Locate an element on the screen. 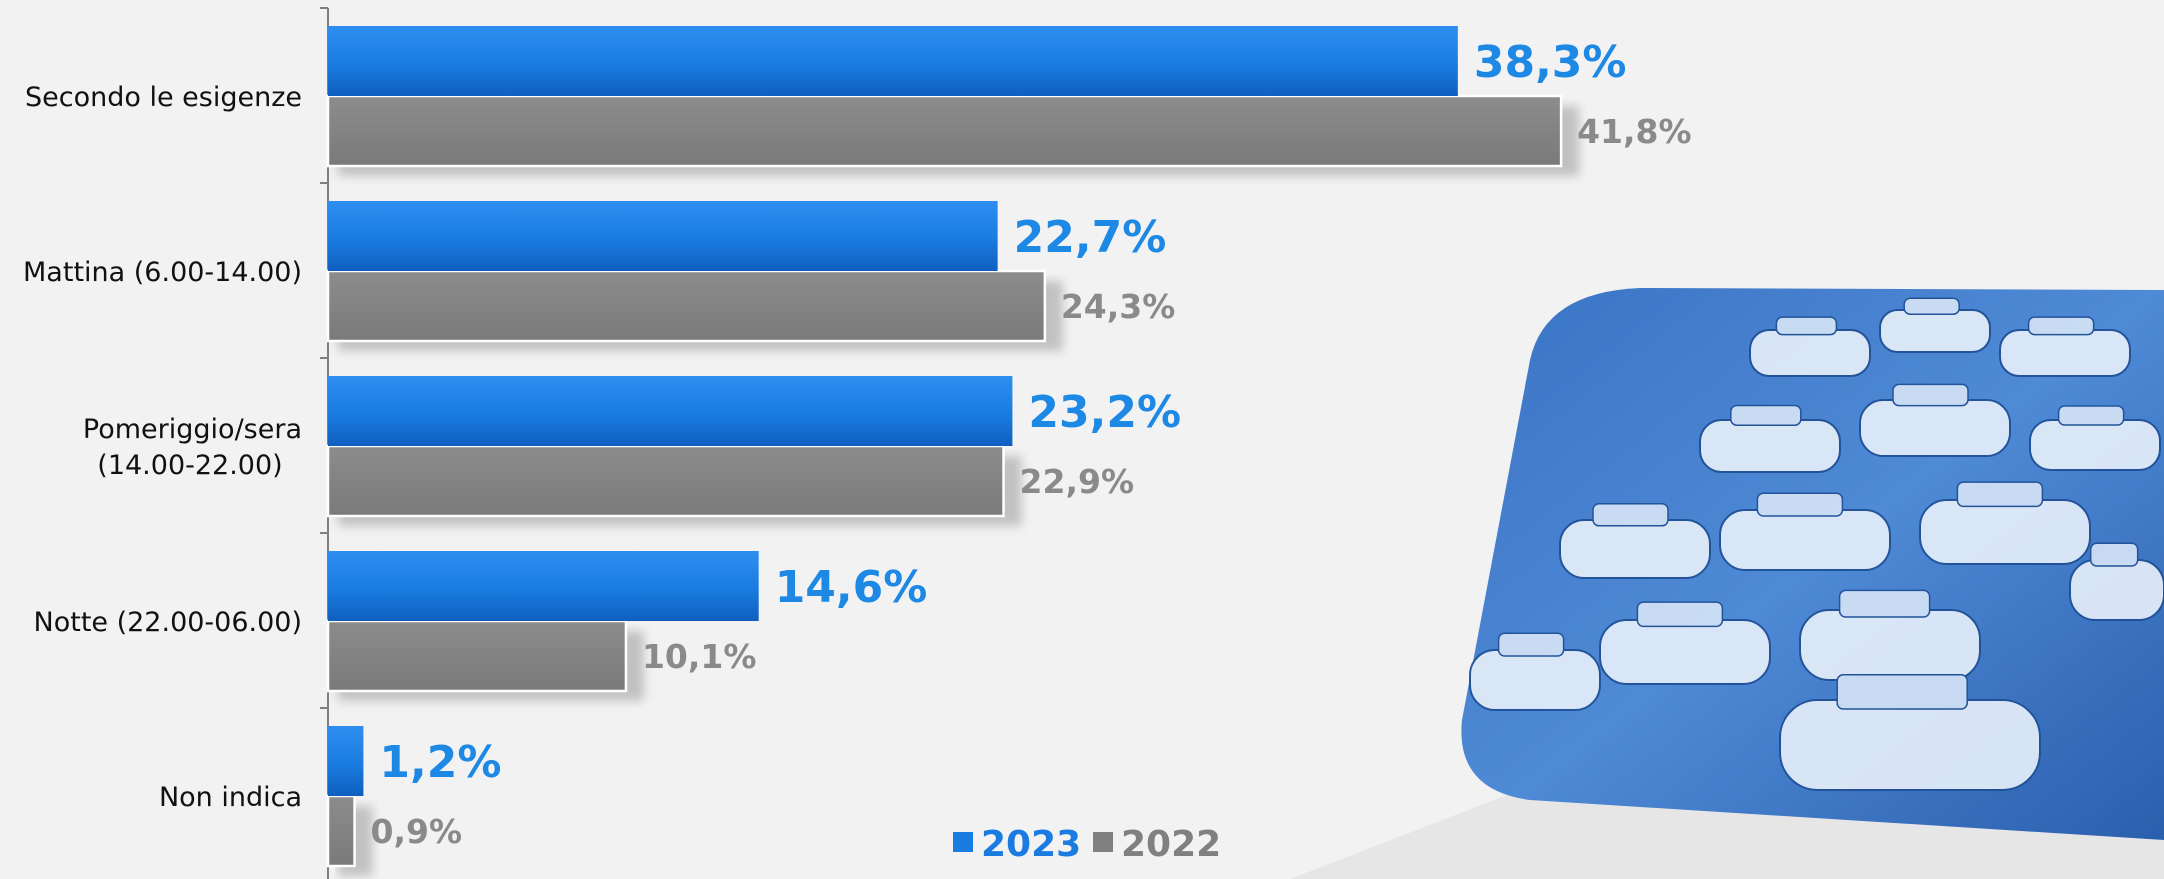  value-label-2022: 0,9% is located at coordinates (417, 831).